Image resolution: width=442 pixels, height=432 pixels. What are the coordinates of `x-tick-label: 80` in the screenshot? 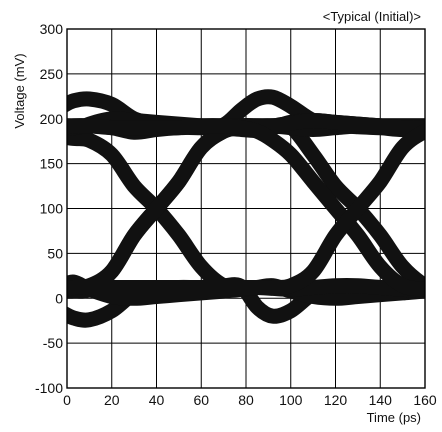 It's located at (246, 400).